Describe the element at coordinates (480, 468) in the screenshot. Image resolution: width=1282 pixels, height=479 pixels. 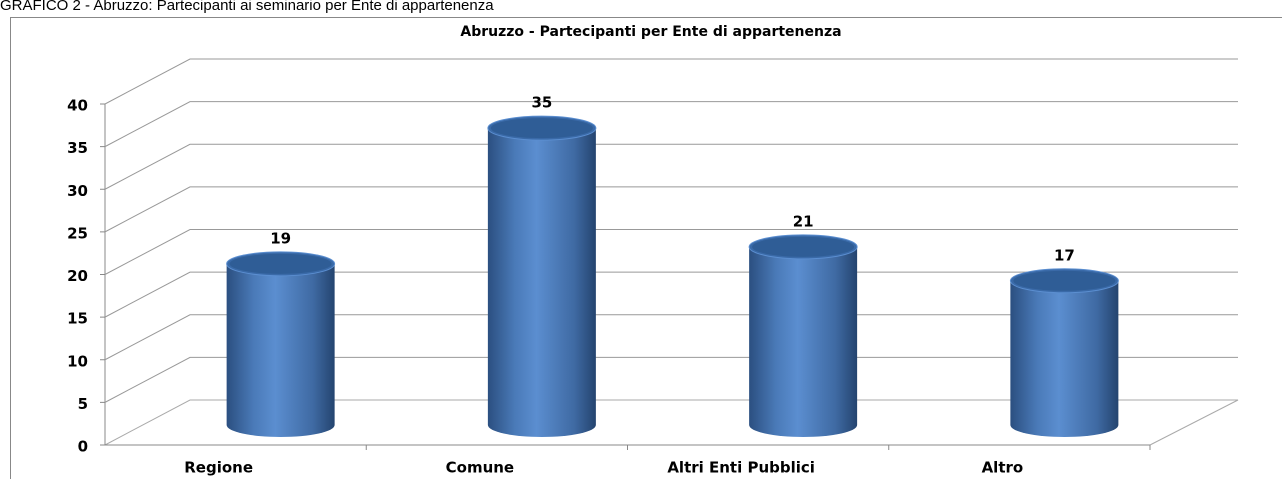
I see `x-tick-label: Comune` at that location.